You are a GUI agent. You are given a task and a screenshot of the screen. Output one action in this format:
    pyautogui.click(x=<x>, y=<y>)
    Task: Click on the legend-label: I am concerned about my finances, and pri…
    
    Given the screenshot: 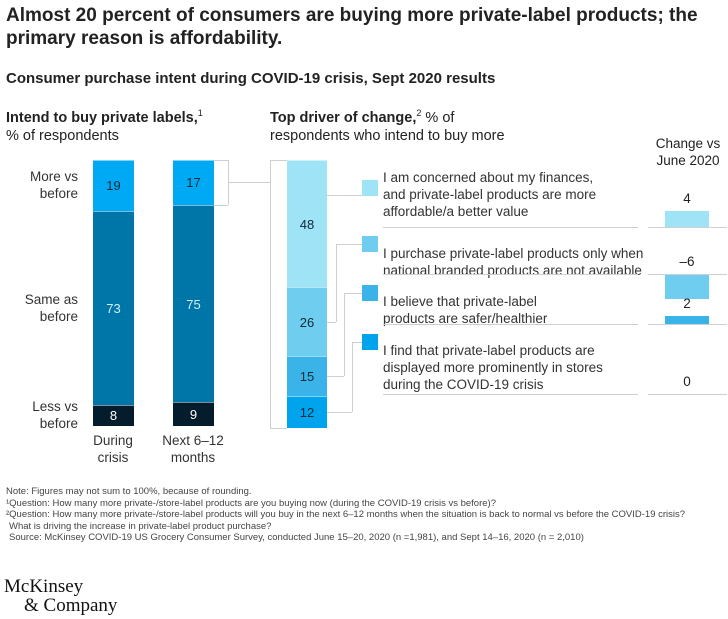 What is the action you would take?
    pyautogui.click(x=514, y=194)
    